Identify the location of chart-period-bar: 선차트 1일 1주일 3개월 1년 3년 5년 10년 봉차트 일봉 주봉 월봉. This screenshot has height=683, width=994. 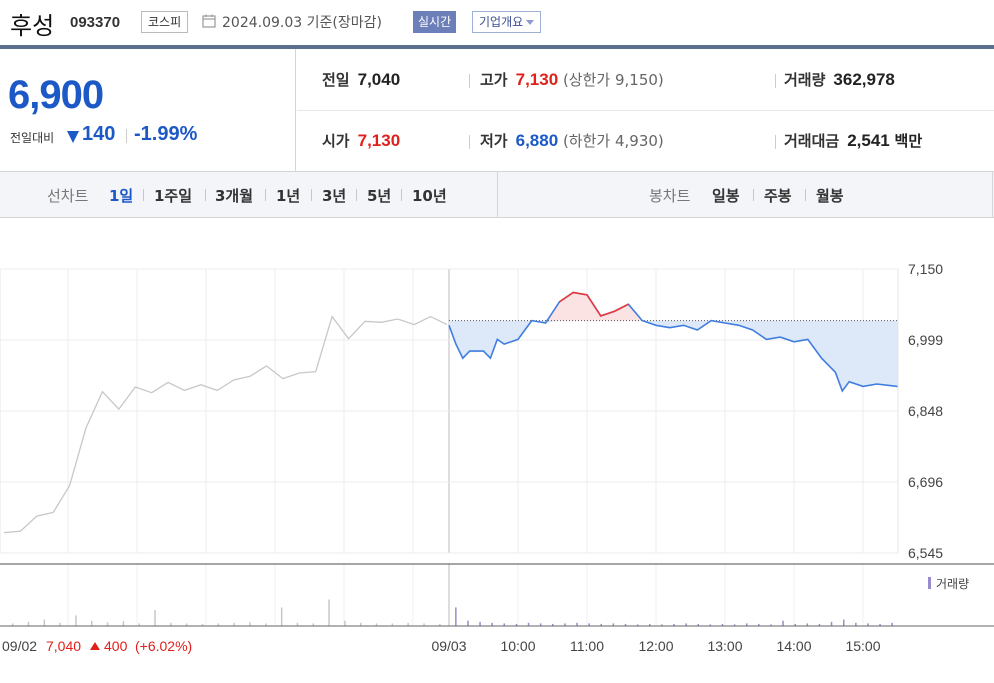
(497, 194).